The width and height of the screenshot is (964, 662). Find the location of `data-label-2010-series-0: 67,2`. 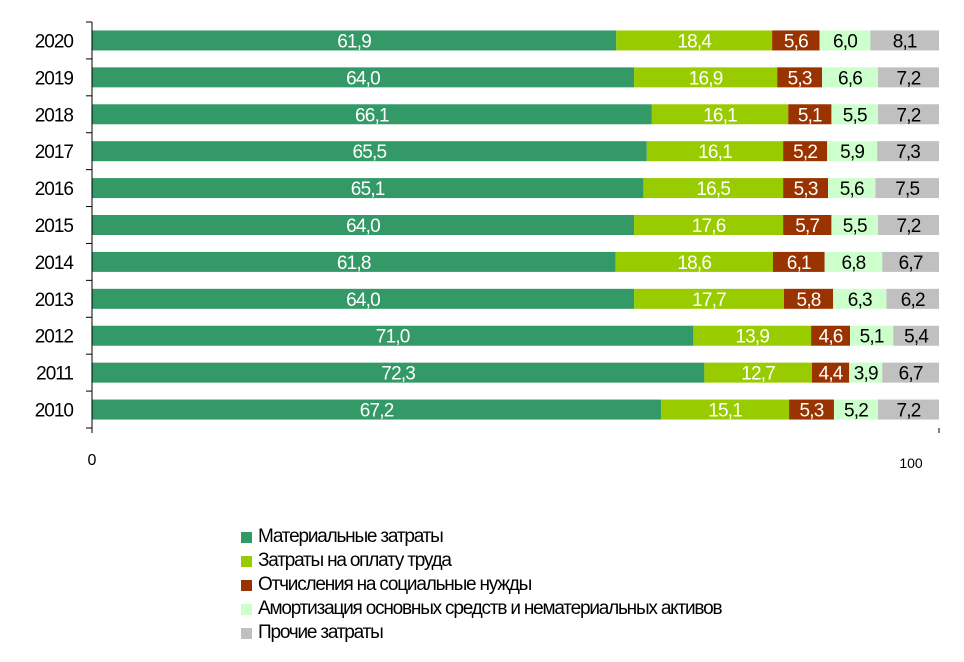

data-label-2010-series-0: 67,2 is located at coordinates (377, 411).